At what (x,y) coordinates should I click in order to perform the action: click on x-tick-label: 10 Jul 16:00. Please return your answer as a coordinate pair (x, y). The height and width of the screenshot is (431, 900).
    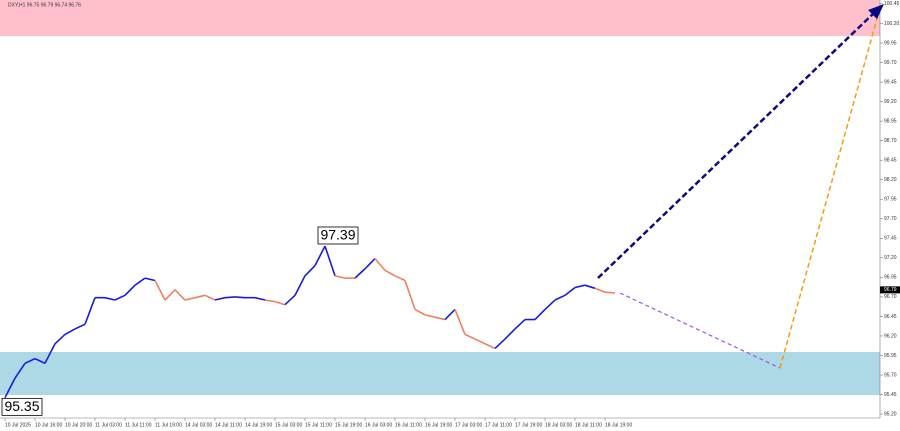
    Looking at the image, I should click on (48, 425).